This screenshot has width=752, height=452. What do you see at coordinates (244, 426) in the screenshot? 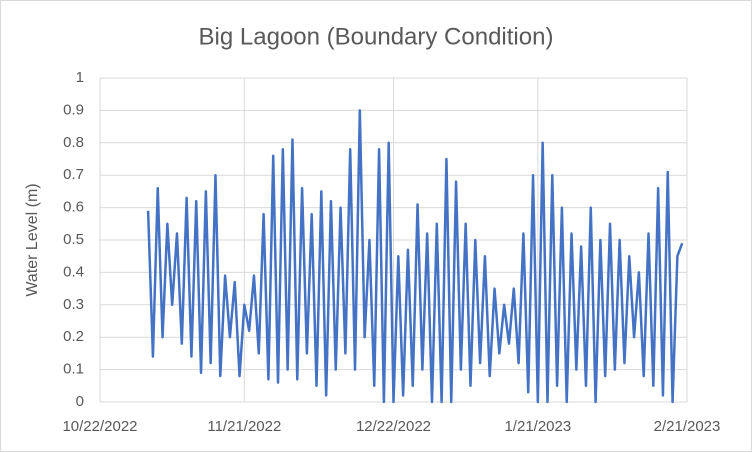
I see `x-tick-label: 11/21/2022` at bounding box center [244, 426].